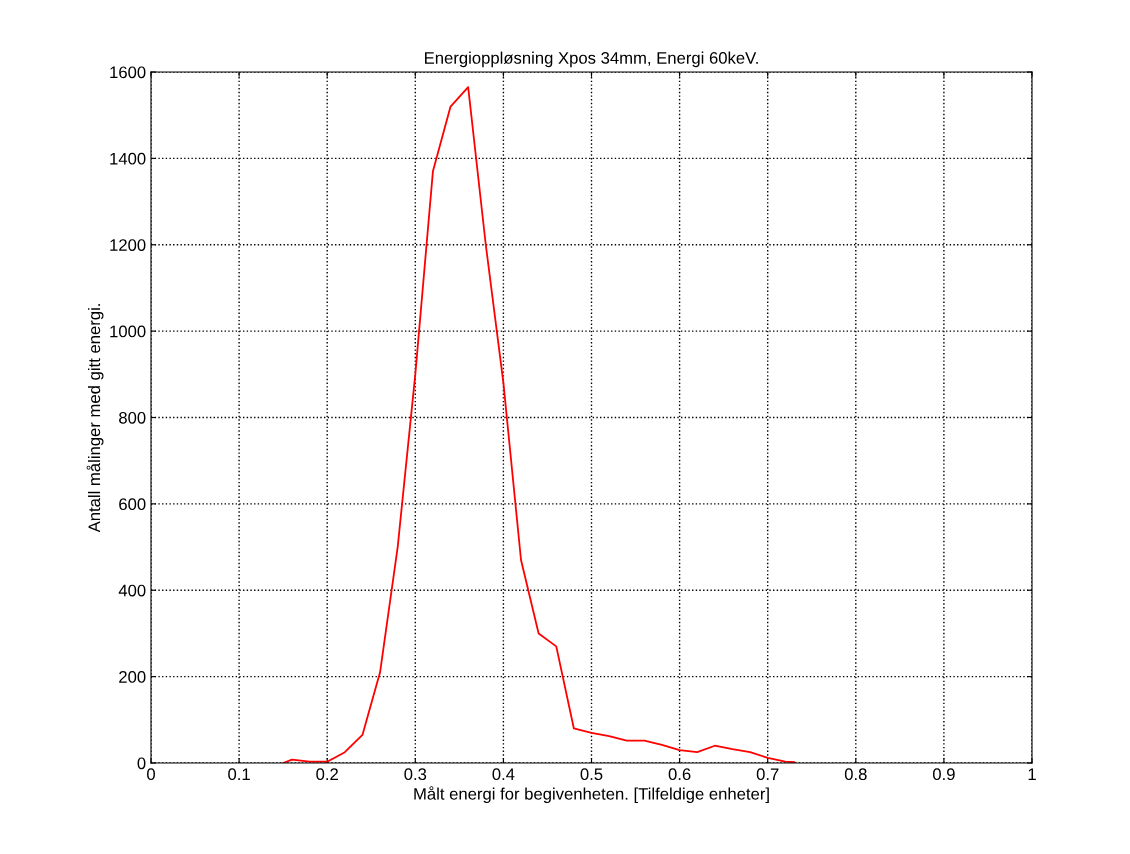  I want to click on x-tick-label: 0.1, so click(239, 774).